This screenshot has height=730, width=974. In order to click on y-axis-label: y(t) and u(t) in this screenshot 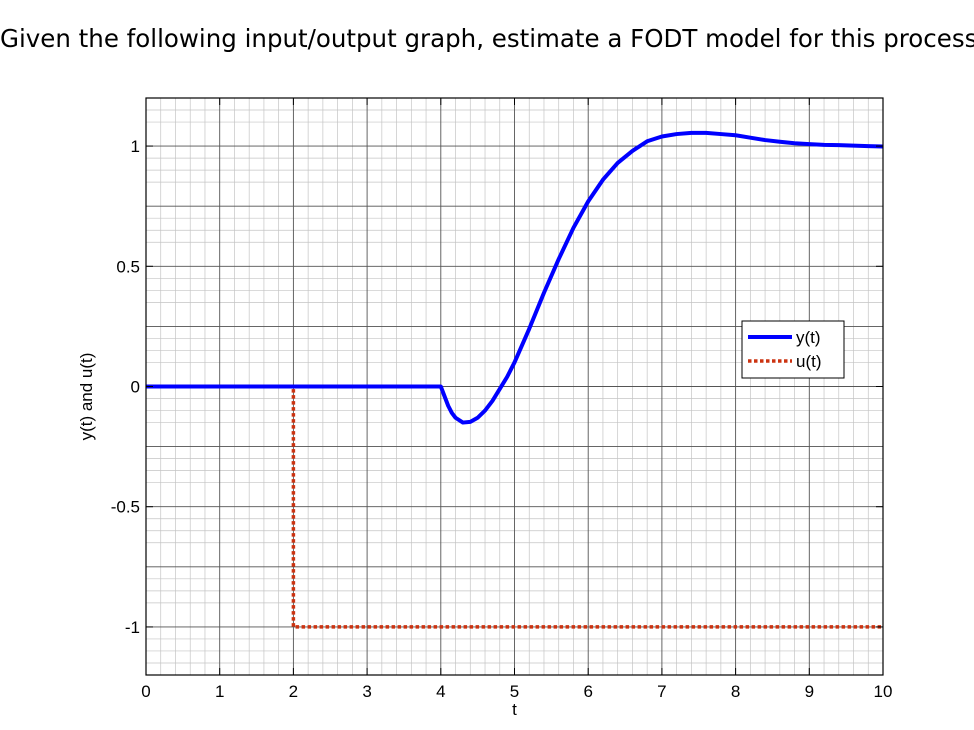, I will do `click(86, 397)`.